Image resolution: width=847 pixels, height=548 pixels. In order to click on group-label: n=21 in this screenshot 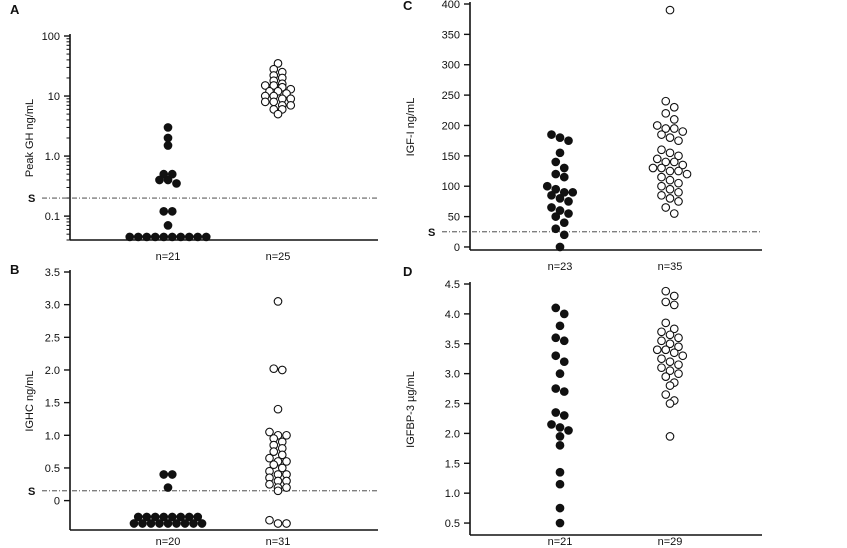, I will do `click(560, 542)`.